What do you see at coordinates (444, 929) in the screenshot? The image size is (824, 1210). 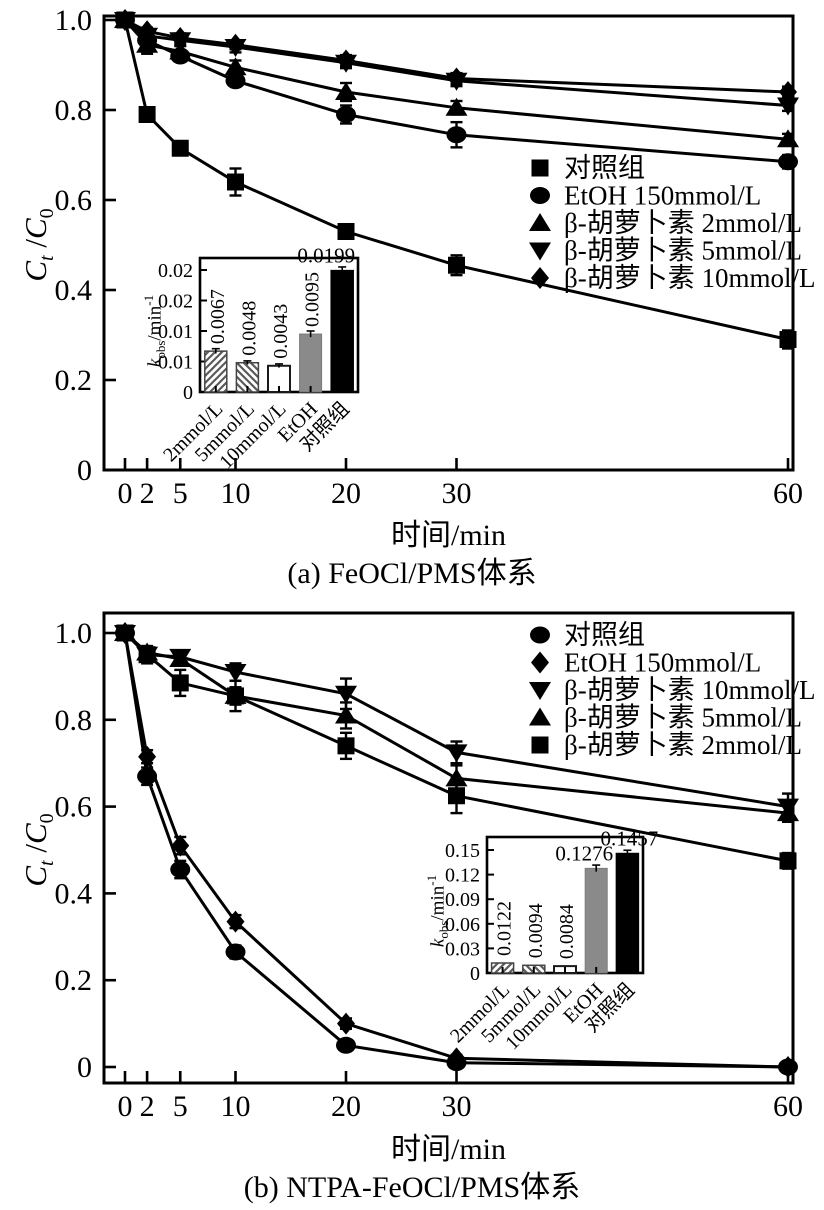 I see `inset-b-obs: obs` at bounding box center [444, 929].